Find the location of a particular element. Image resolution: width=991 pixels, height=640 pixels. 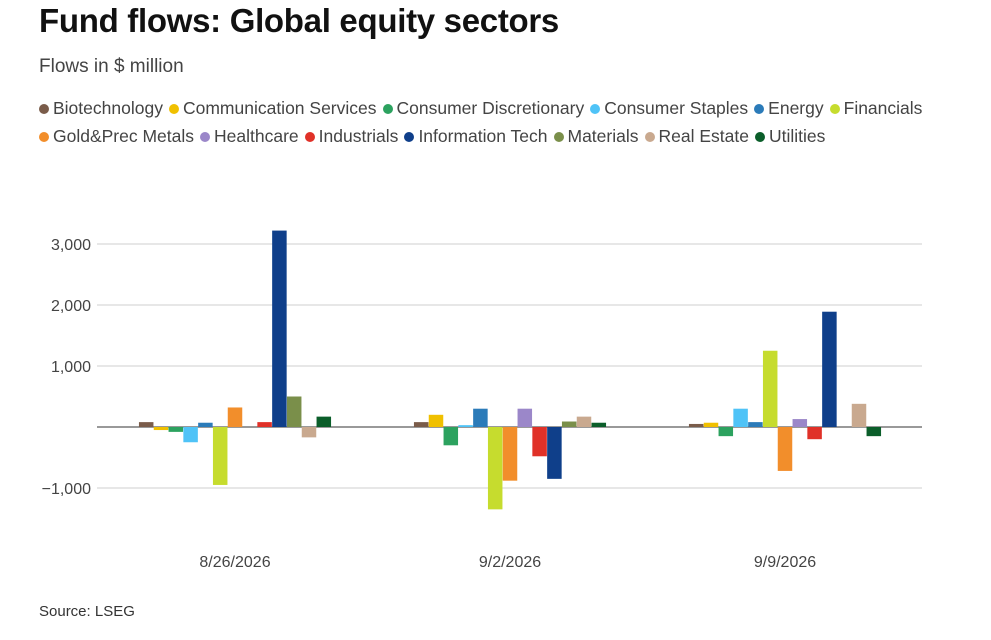

legend-label: Gold&Prec Metals is located at coordinates (124, 136).